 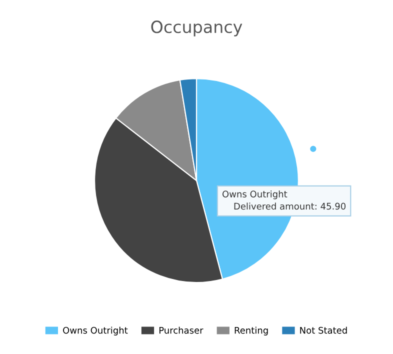 What do you see at coordinates (95, 331) in the screenshot?
I see `legend-label: Owns Outright` at bounding box center [95, 331].